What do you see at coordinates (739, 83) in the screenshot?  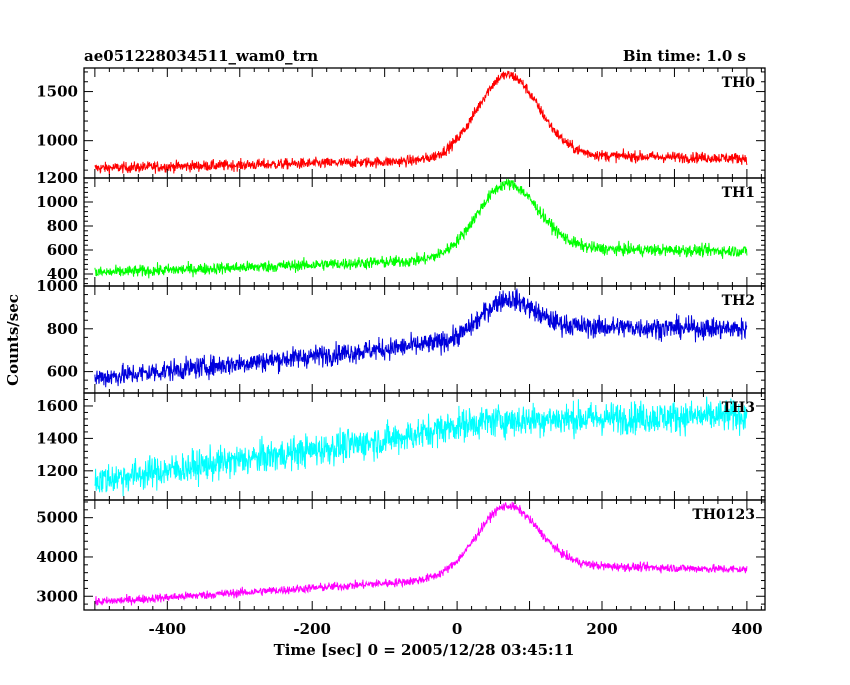 I see `panel-label-th0: TH0` at bounding box center [739, 83].